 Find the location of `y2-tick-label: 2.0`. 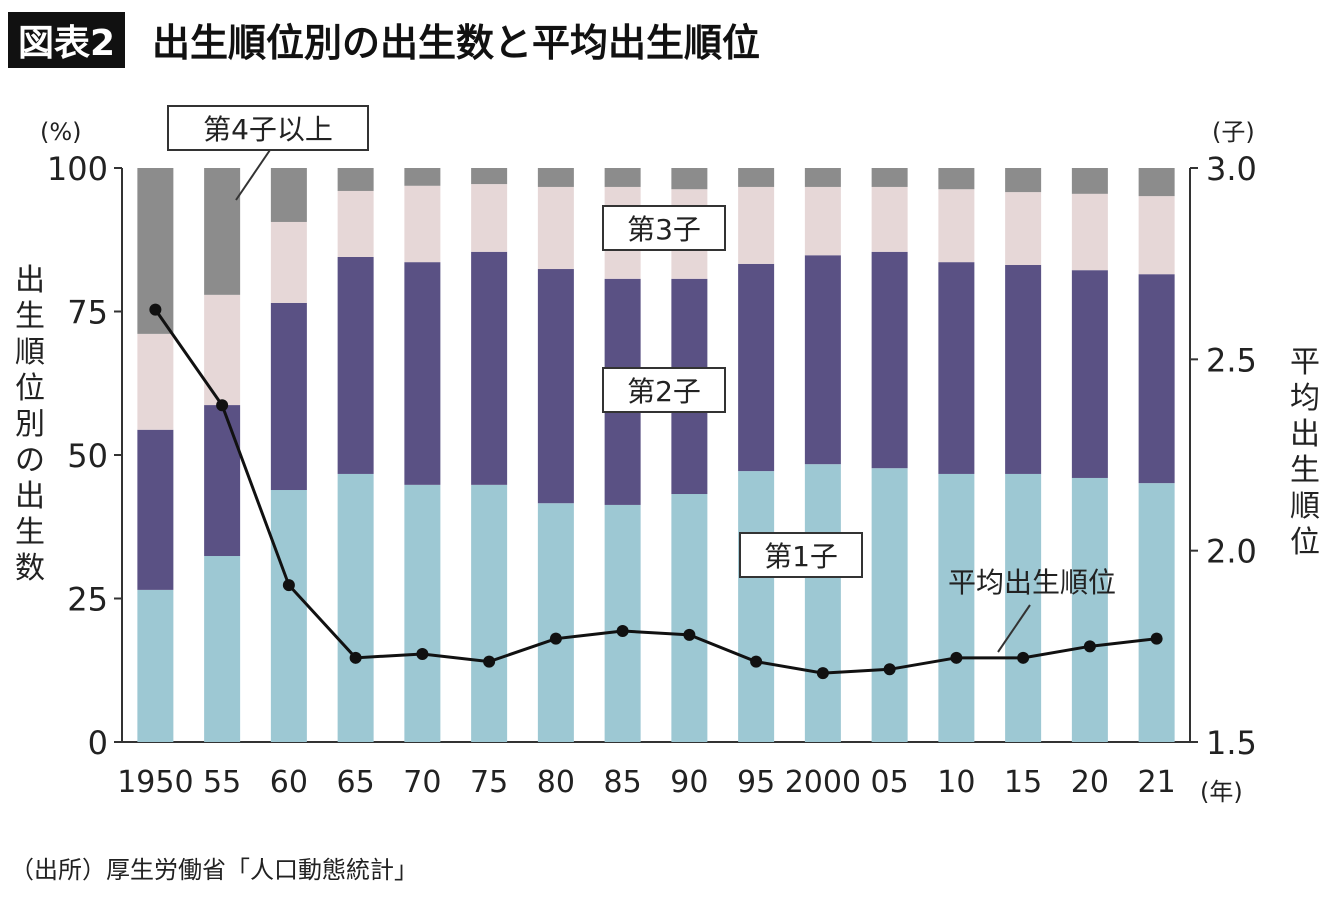

y2-tick-label: 2.0 is located at coordinates (1231, 552).